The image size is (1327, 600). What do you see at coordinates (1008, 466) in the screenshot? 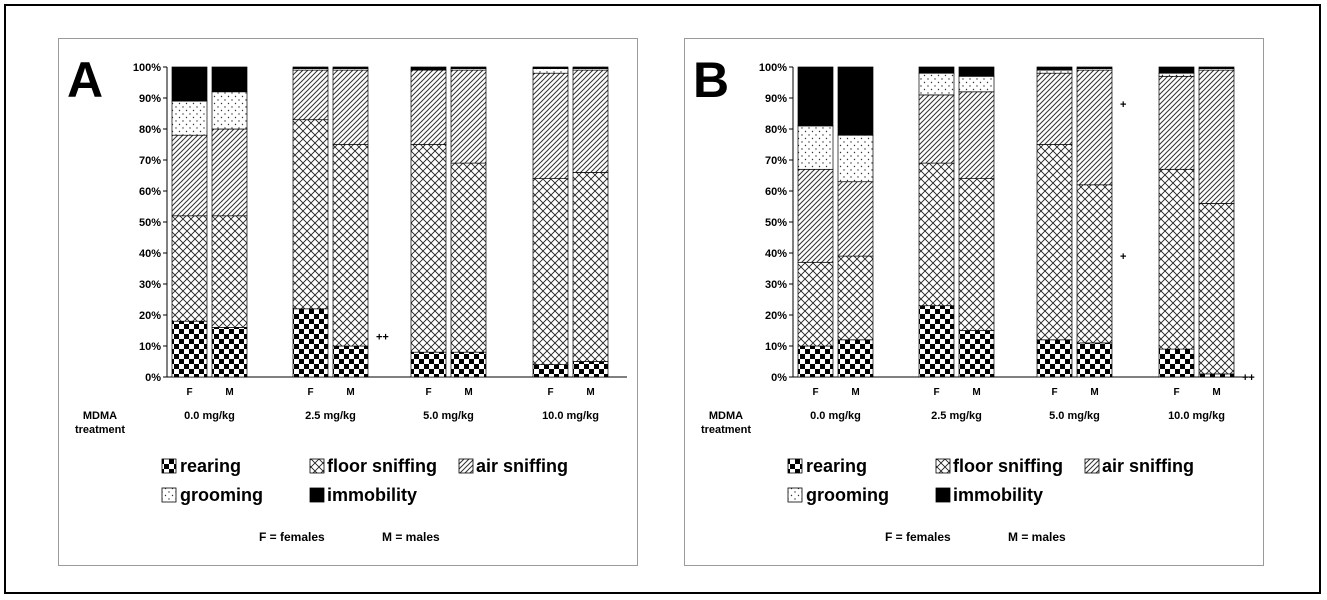
I see `legend-label-floor-sniffing: floor sniffing` at bounding box center [1008, 466].